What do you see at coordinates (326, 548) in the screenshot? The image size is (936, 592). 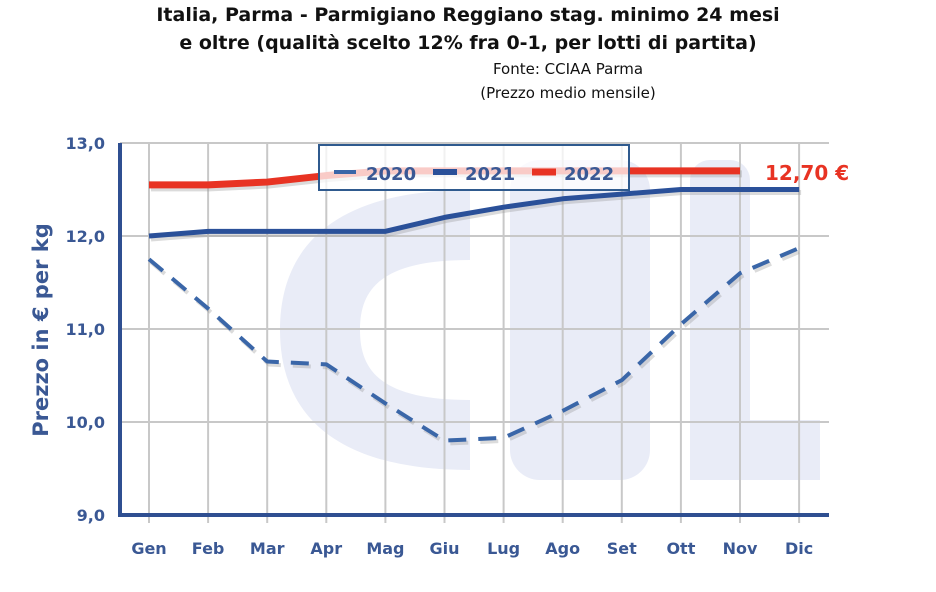 I see `x-tick-label: Apr` at bounding box center [326, 548].